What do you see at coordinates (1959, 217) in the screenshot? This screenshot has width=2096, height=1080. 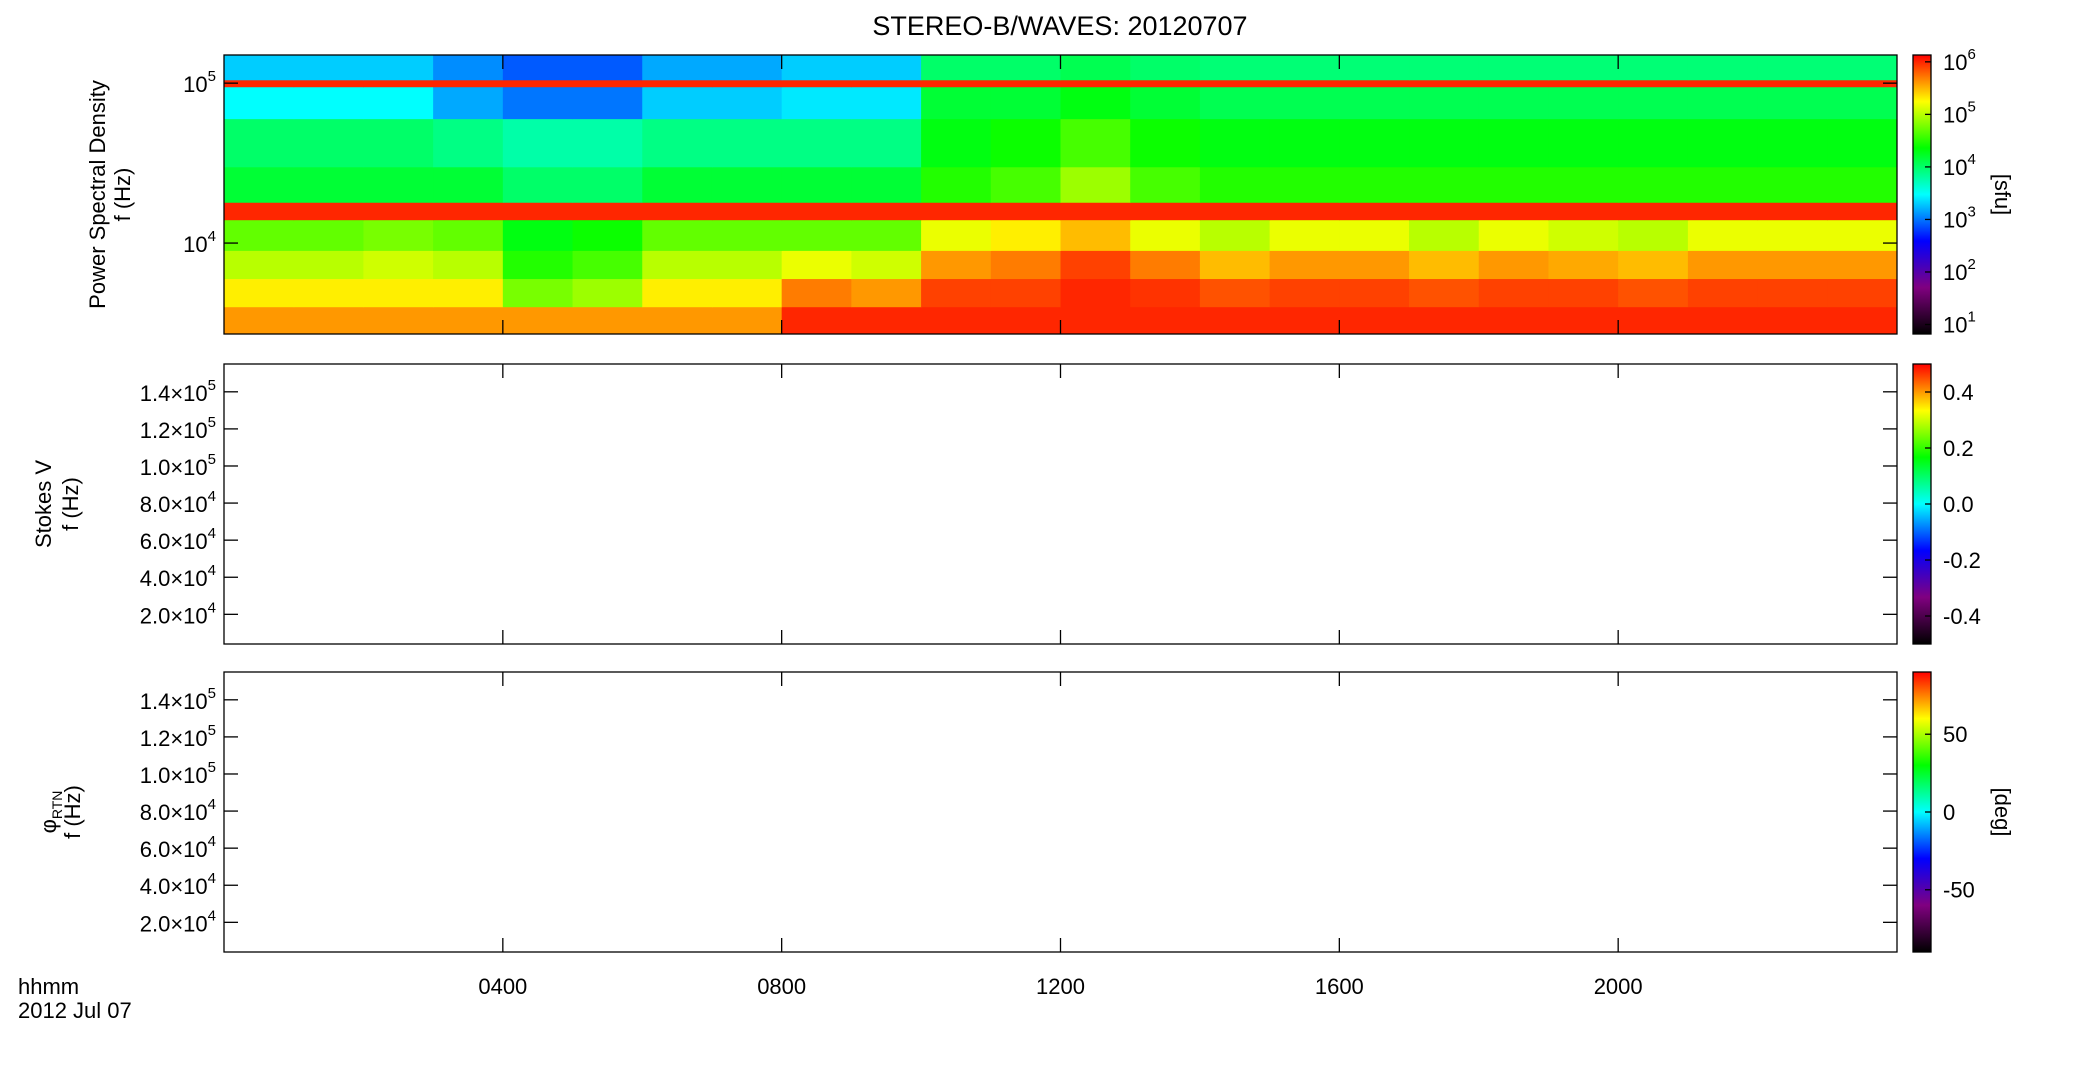 I see `colorbar-tick-label: 10³` at bounding box center [1959, 217].